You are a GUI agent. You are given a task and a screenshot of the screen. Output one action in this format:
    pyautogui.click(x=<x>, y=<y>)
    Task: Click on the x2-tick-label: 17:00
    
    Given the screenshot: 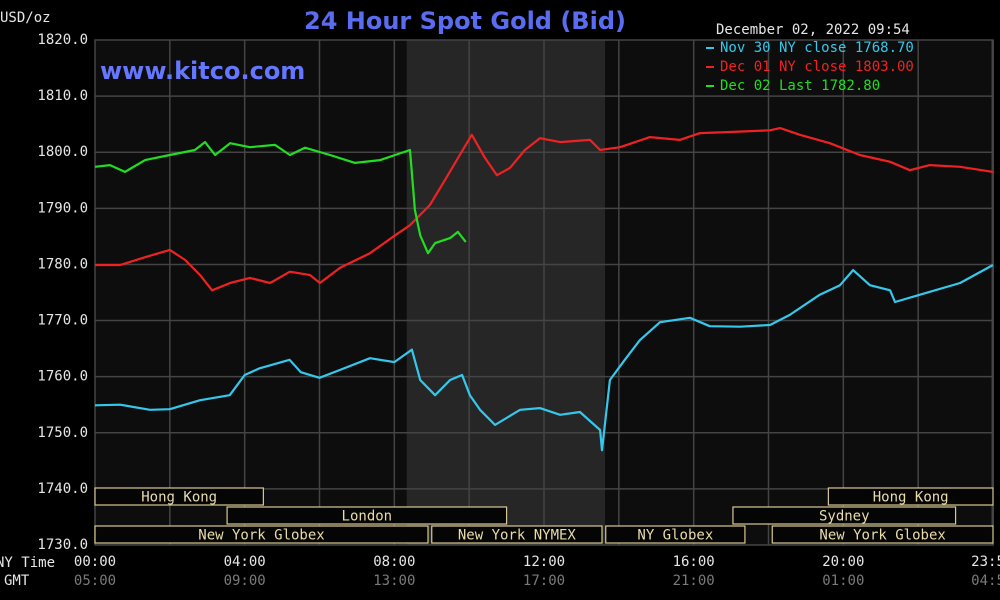 What is the action you would take?
    pyautogui.click(x=544, y=581)
    